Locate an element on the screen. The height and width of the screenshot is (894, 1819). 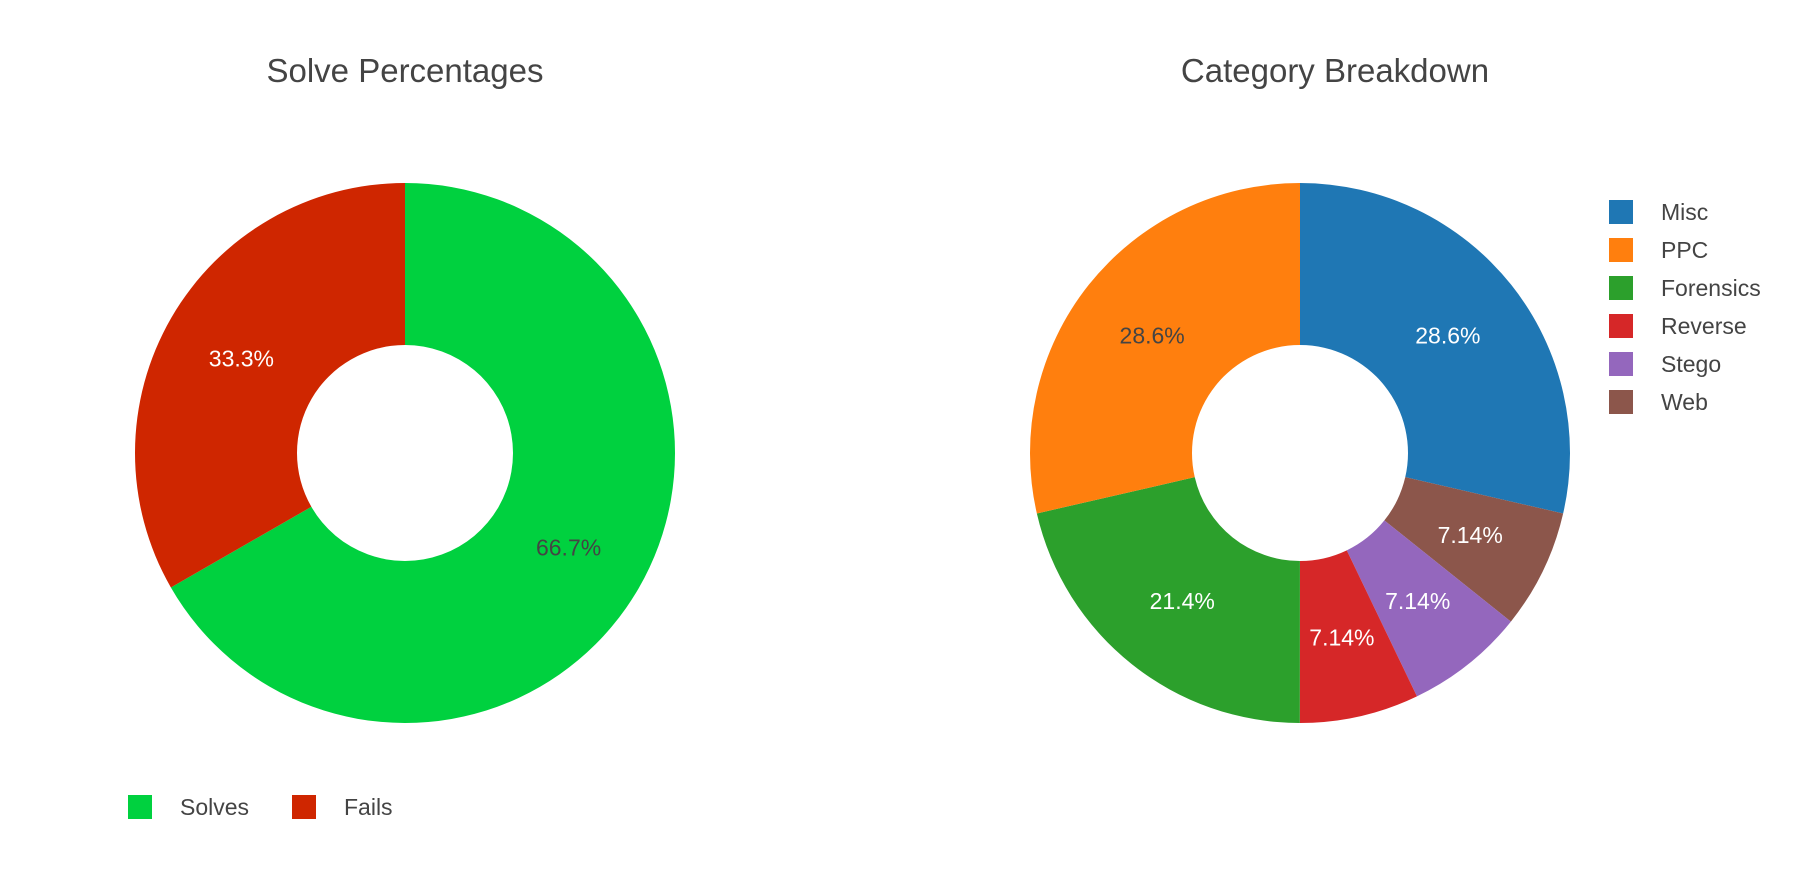
category-breakdown-legend: Misc PPC Forensics Reverse Stego Web is located at coordinates (1685, 307).